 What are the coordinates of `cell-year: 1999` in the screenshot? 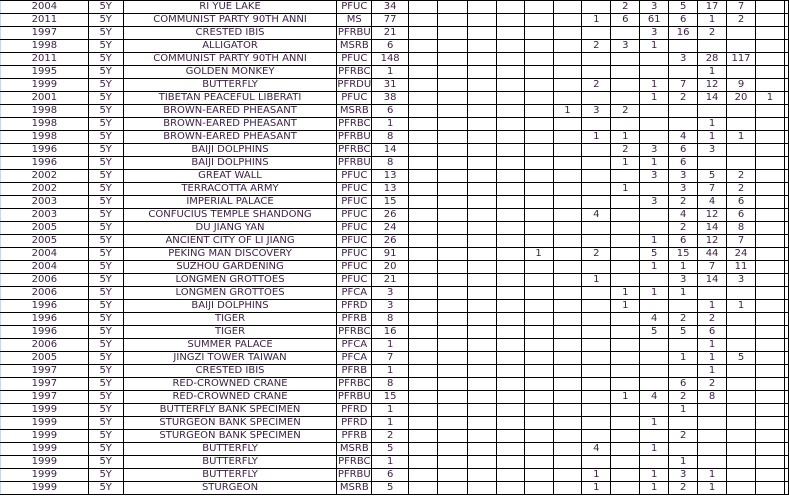 It's located at (44, 423).